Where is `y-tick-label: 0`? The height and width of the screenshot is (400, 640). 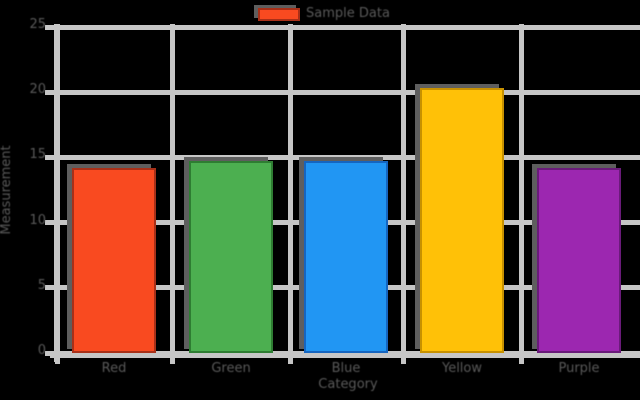
y-tick-label: 0 is located at coordinates (41, 350).